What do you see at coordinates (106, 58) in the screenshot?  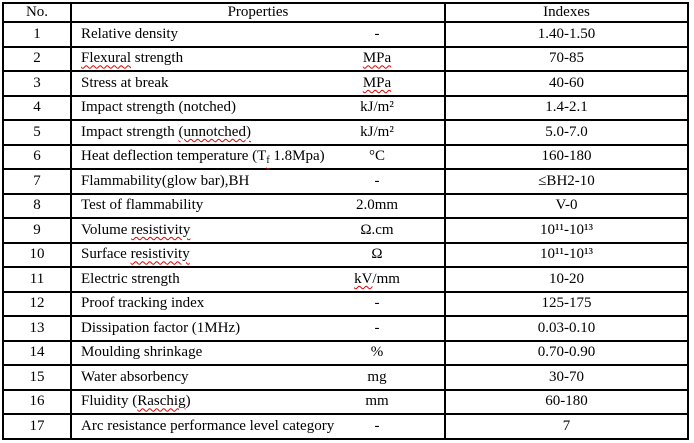 I see `text-run: Flexural` at bounding box center [106, 58].